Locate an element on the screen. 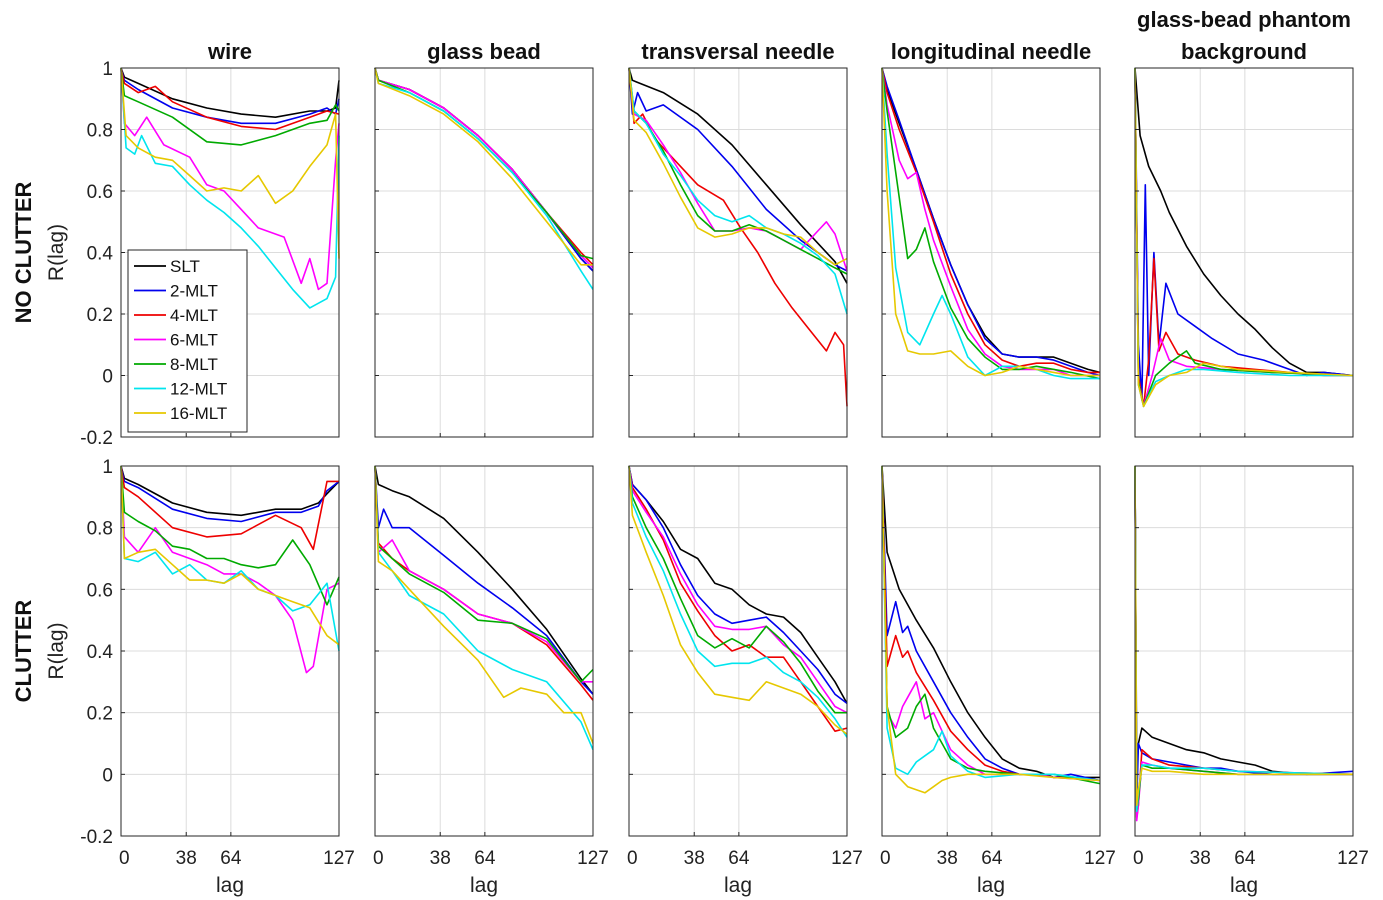  panel-wire-row2: 1 0.8 0.6 0.4 0.2 0 -0.2 0 38 64 127 lag is located at coordinates (217, 677).